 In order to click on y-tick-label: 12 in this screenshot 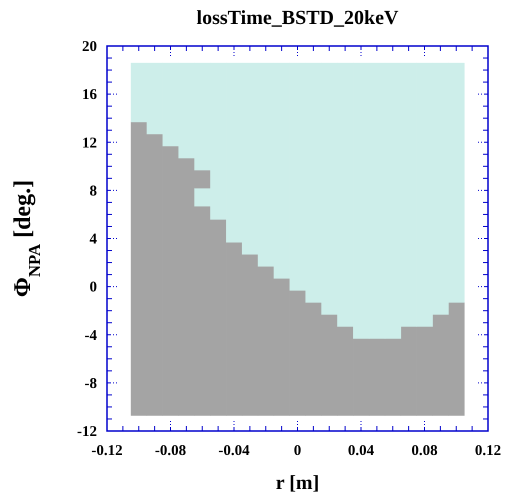, I will do `click(89, 143)`.